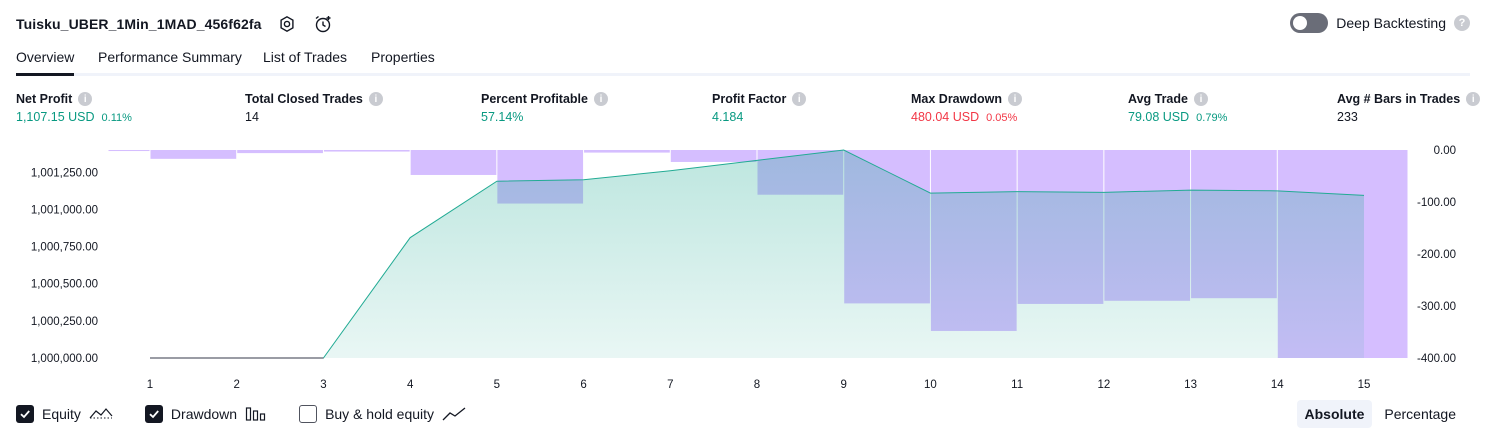  I want to click on right-axis-tick-label: -200.00, so click(1436, 255).